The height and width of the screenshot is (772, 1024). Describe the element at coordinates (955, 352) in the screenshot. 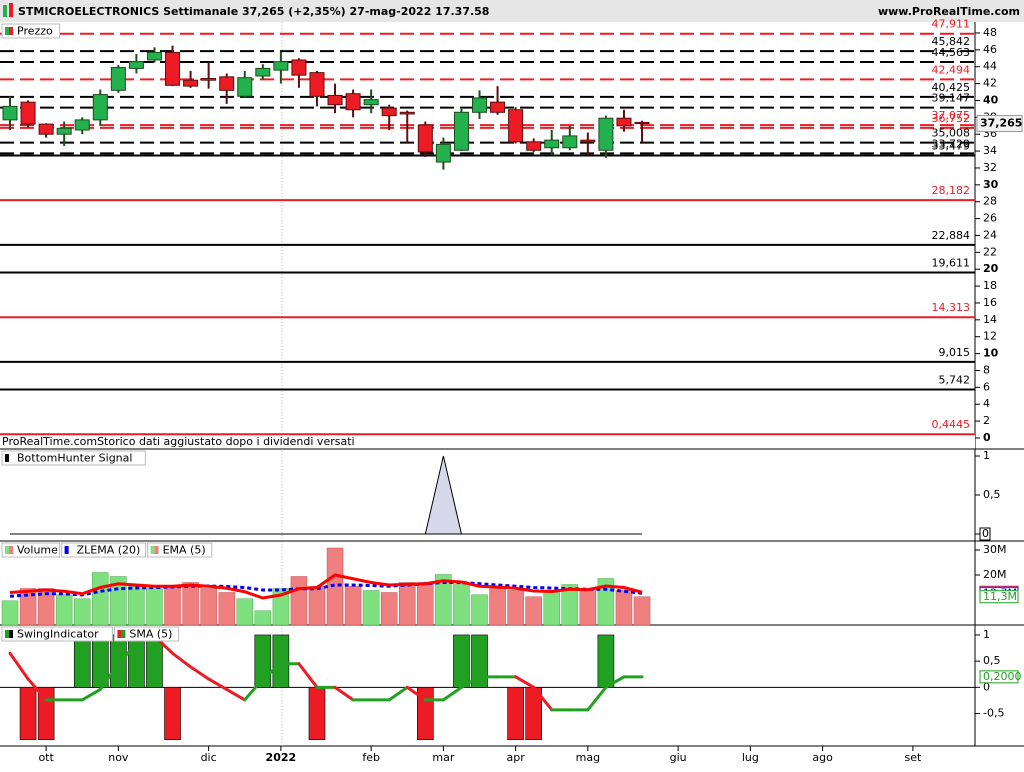

I see `level-label: 9,015` at that location.